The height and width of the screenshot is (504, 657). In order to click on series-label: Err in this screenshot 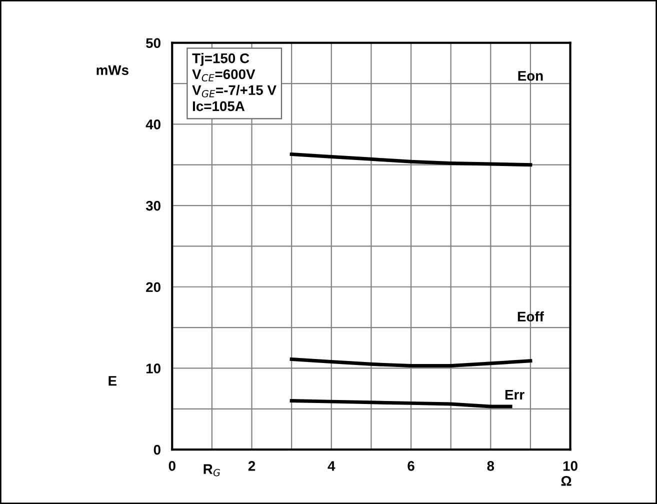, I will do `click(514, 395)`.